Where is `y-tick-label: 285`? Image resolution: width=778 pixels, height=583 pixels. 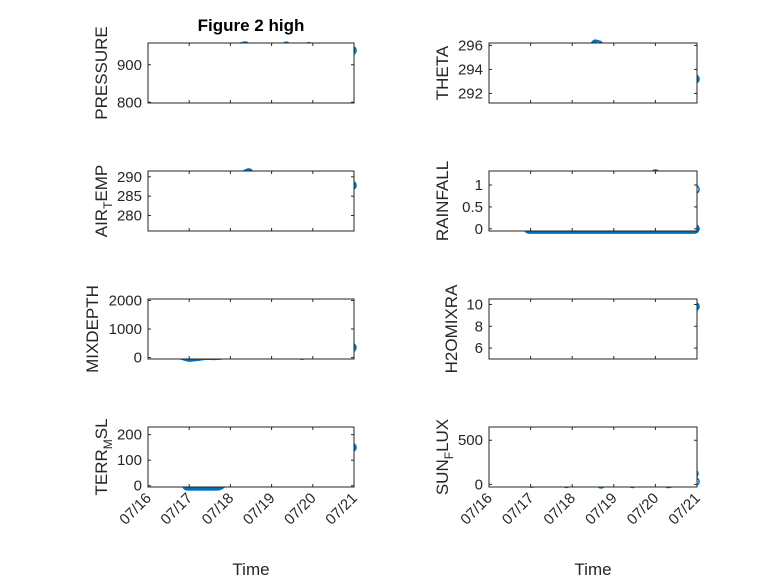 y-tick-label: 285 is located at coordinates (129, 196).